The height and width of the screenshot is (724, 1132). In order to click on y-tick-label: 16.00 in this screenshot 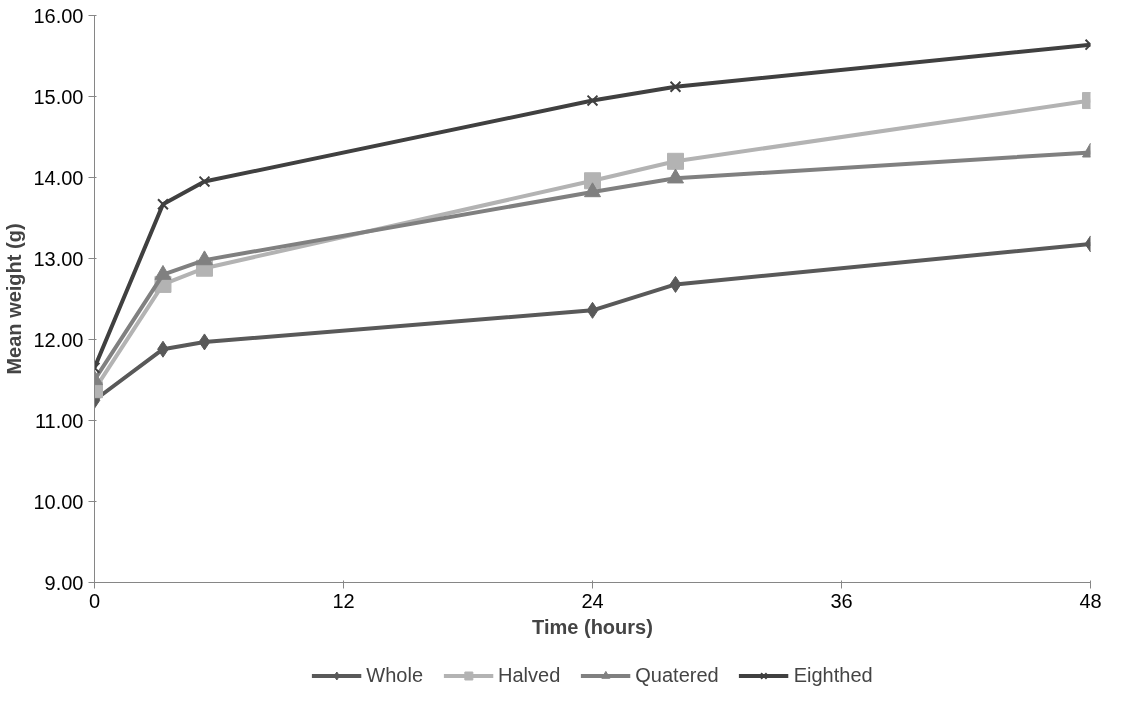, I will do `click(58, 15)`.